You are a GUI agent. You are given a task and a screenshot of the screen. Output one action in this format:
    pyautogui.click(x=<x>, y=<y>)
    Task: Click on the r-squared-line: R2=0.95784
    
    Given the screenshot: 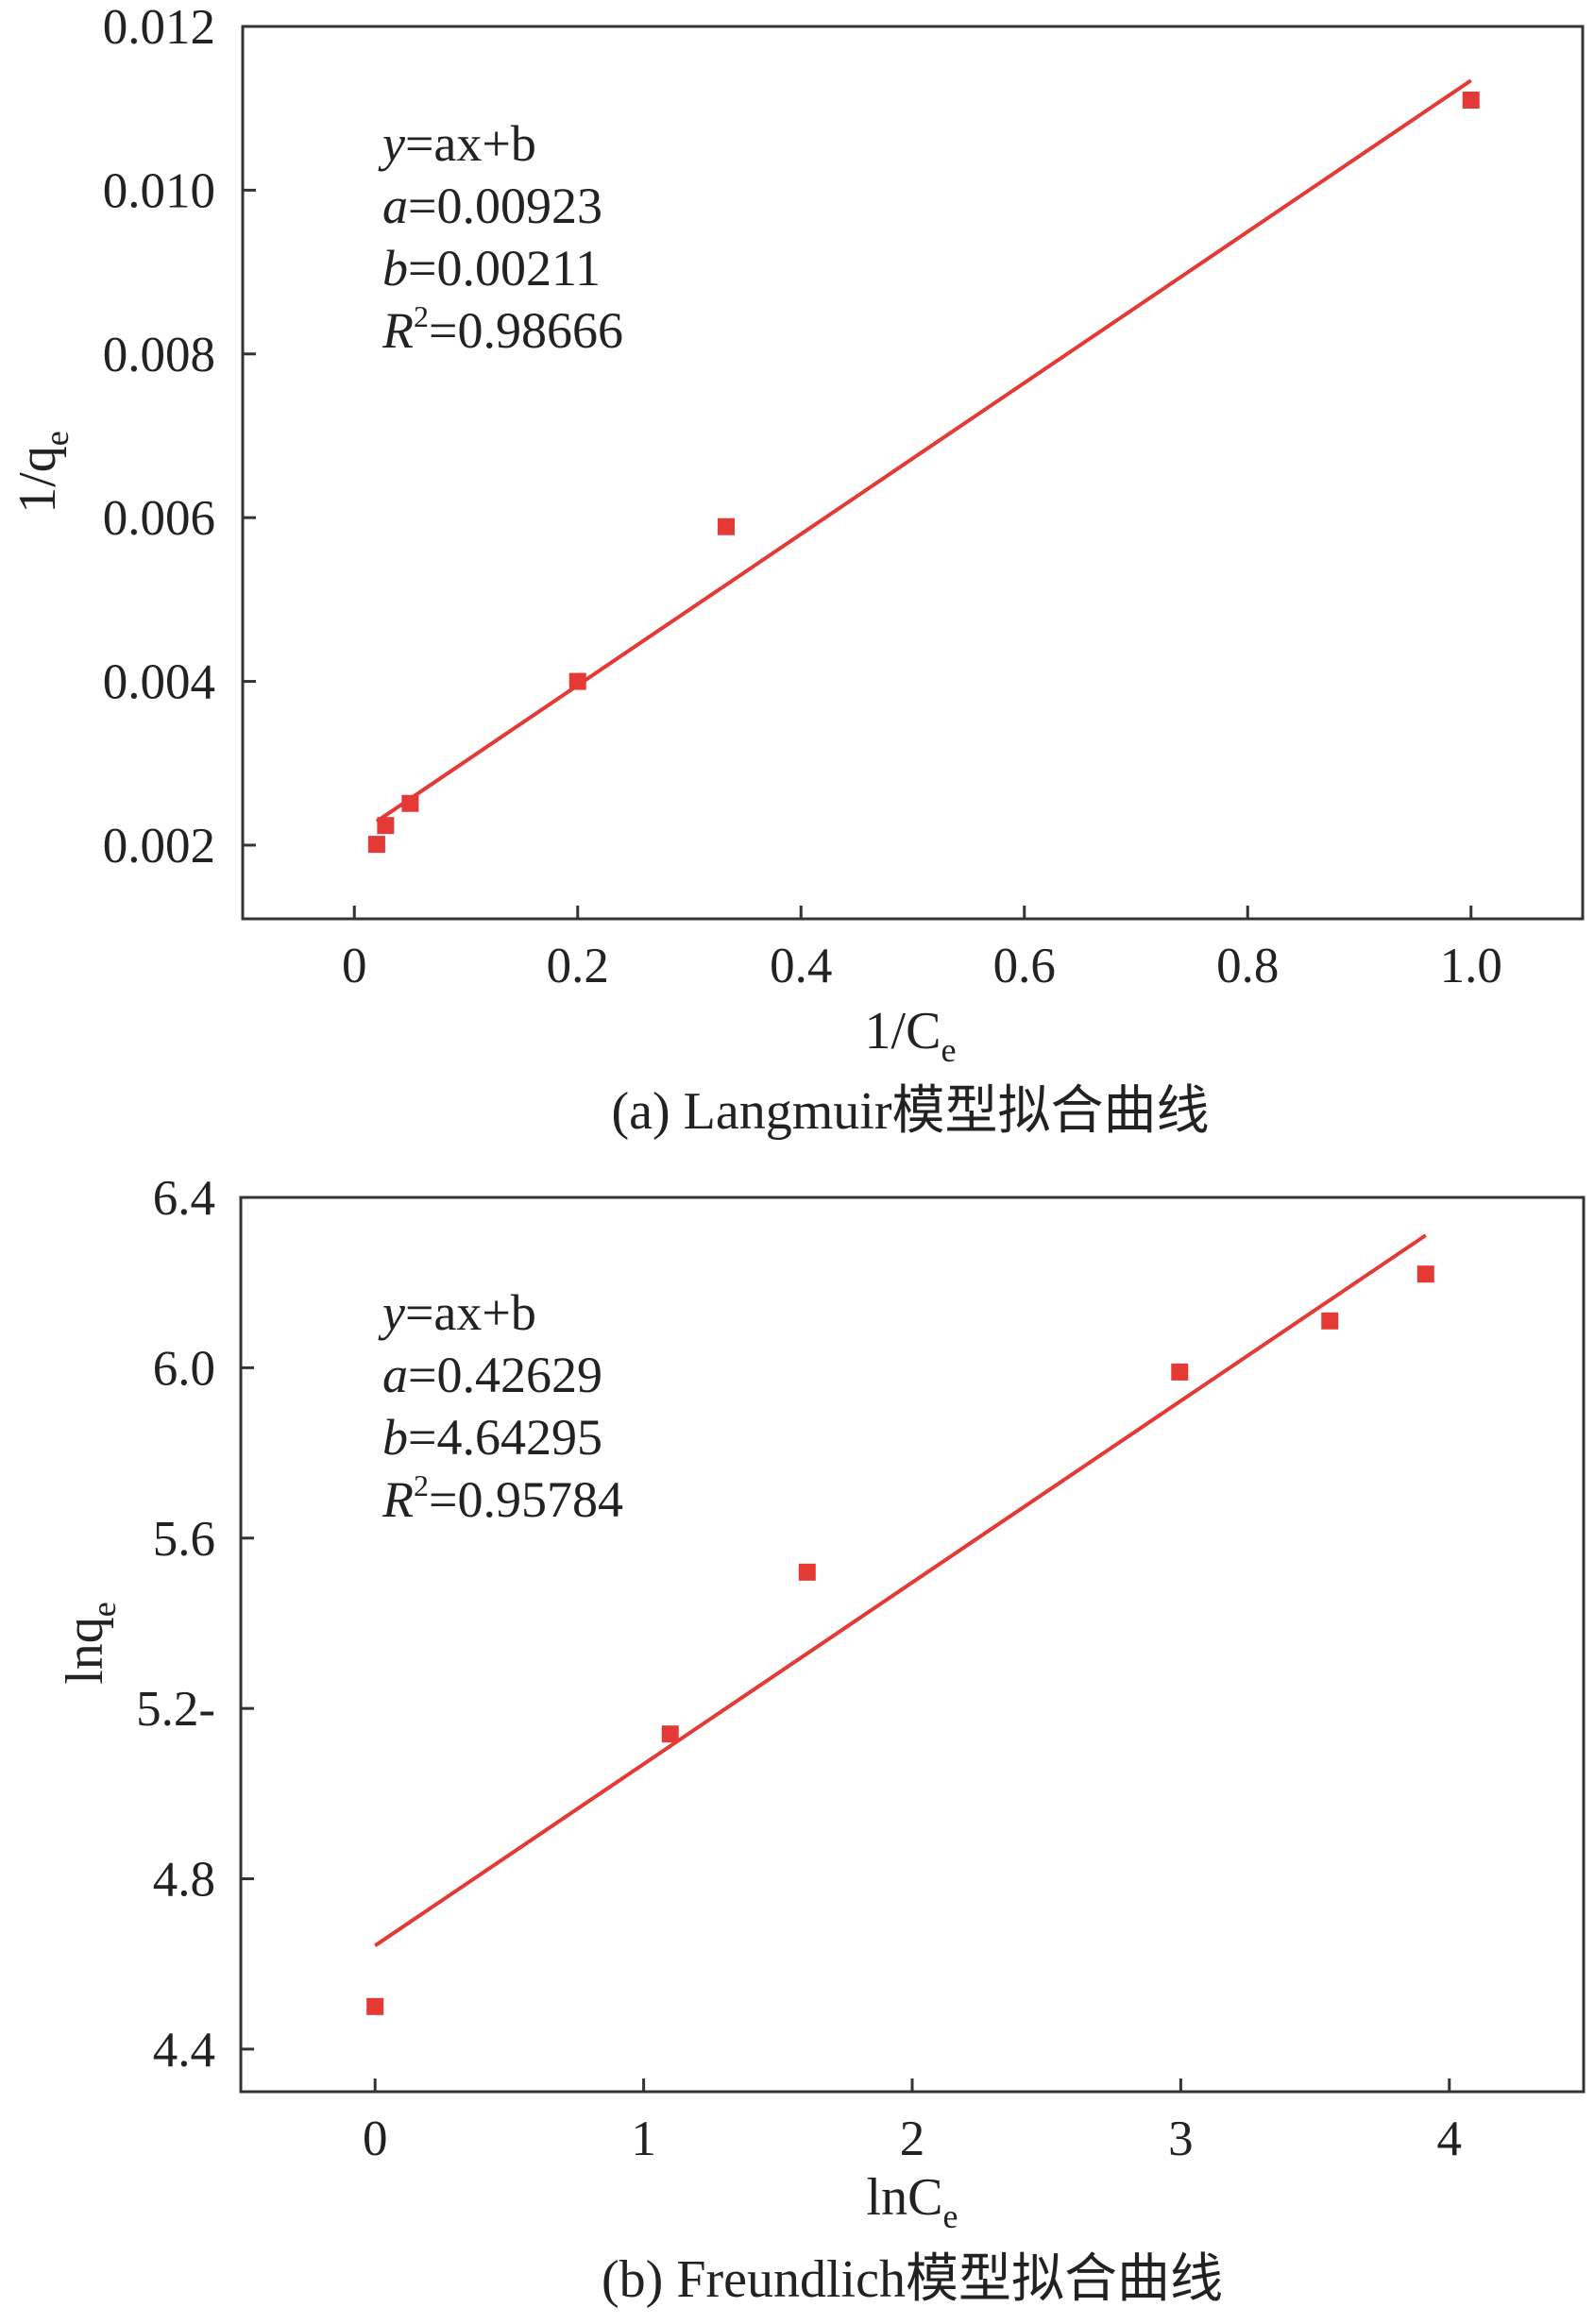 What is the action you would take?
    pyautogui.click(x=503, y=1498)
    